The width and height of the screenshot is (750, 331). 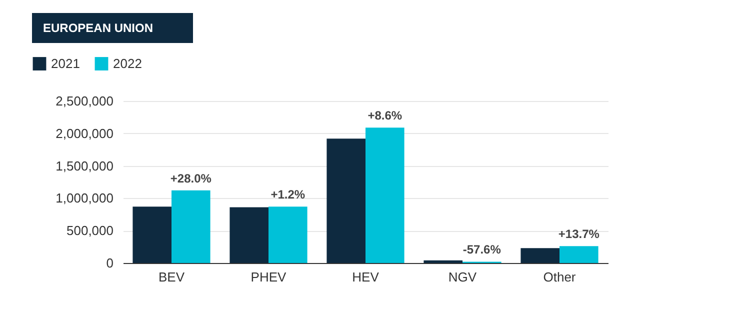 What do you see at coordinates (85, 133) in the screenshot?
I see `y-tick-label: 2,000,000` at bounding box center [85, 133].